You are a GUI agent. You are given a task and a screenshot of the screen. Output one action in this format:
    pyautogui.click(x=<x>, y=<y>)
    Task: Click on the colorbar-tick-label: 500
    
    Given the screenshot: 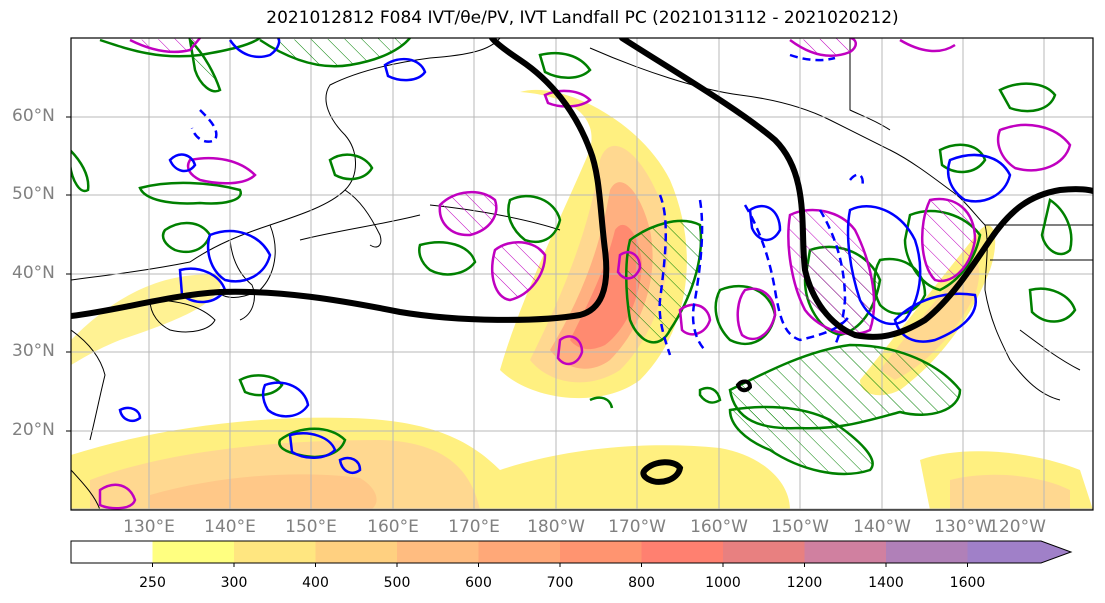 What is the action you would take?
    pyautogui.click(x=397, y=583)
    